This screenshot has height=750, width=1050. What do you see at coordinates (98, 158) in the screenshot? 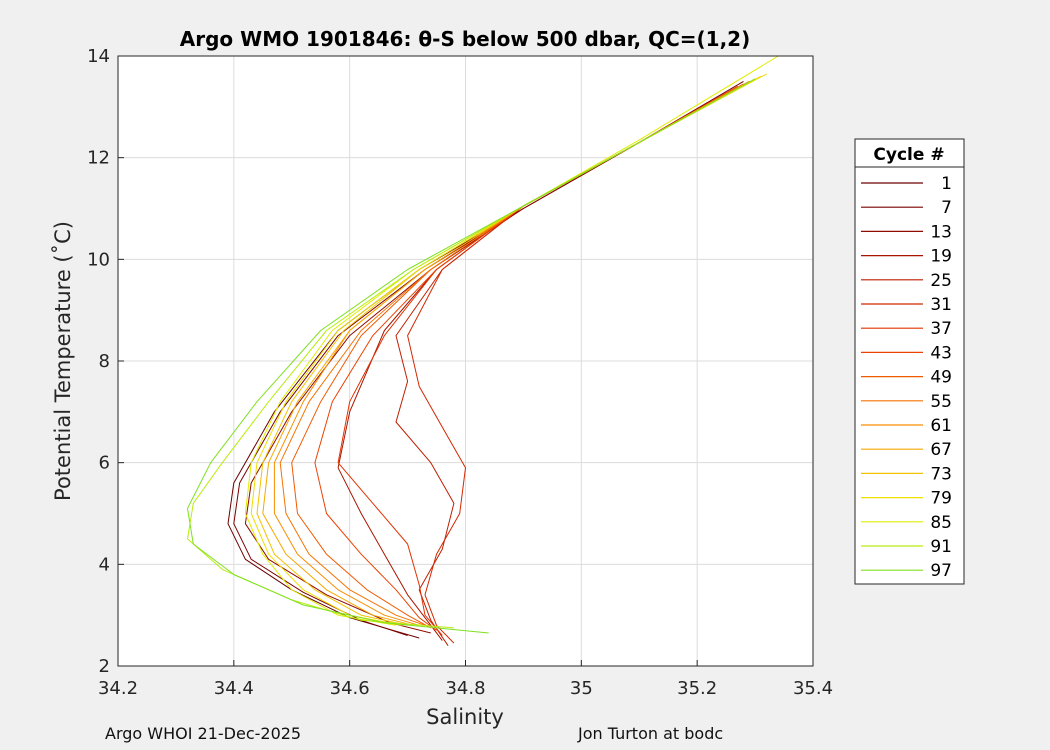
I see `y-tick-label: 12` at bounding box center [98, 158].